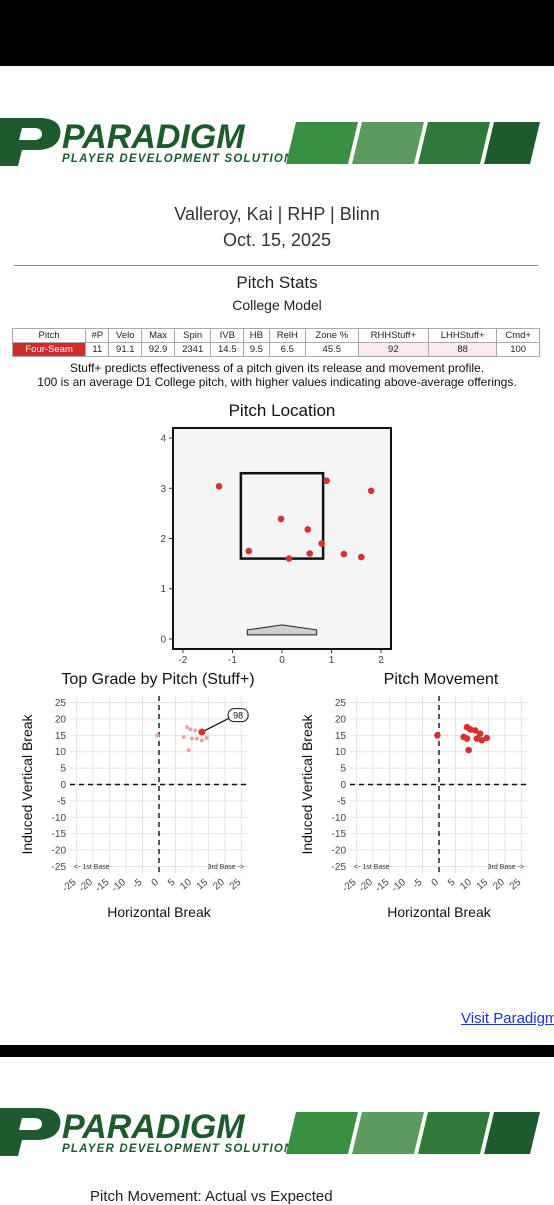  What do you see at coordinates (276, 265) in the screenshot?
I see `divider` at bounding box center [276, 265].